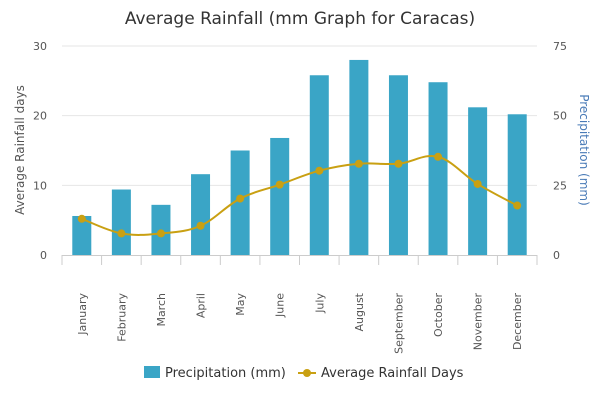 This screenshot has width=600, height=400. I want to click on y-left-tick-label: 0, so click(43, 255).